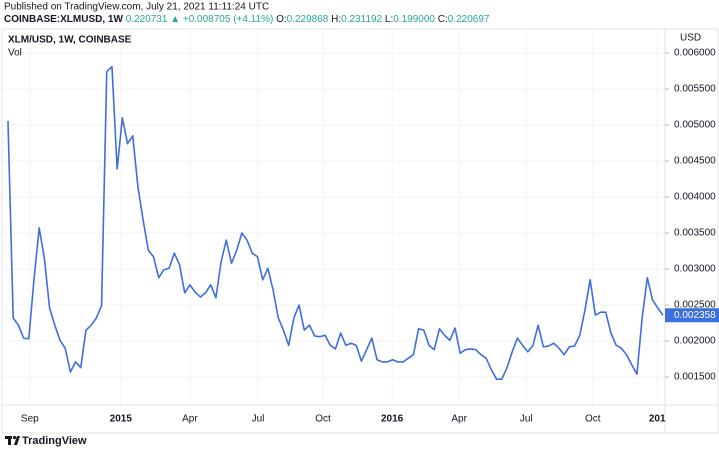 The height and width of the screenshot is (453, 719). I want to click on x-tick-label: 201, so click(657, 419).